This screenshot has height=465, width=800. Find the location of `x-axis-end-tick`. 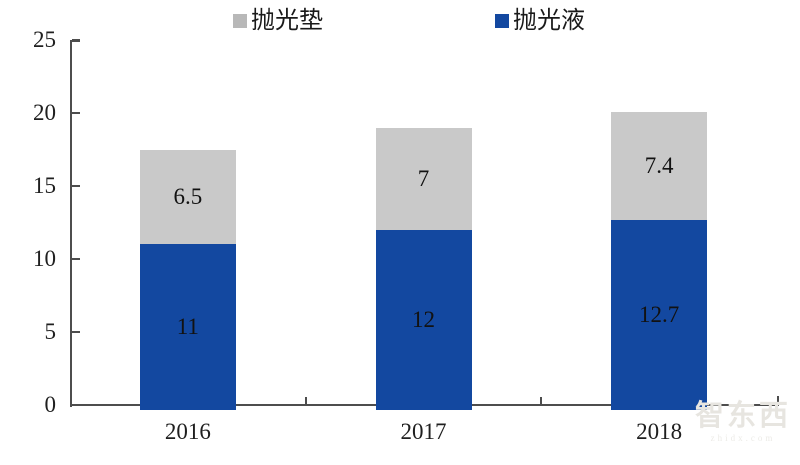

x-axis-end-tick is located at coordinates (778, 400).